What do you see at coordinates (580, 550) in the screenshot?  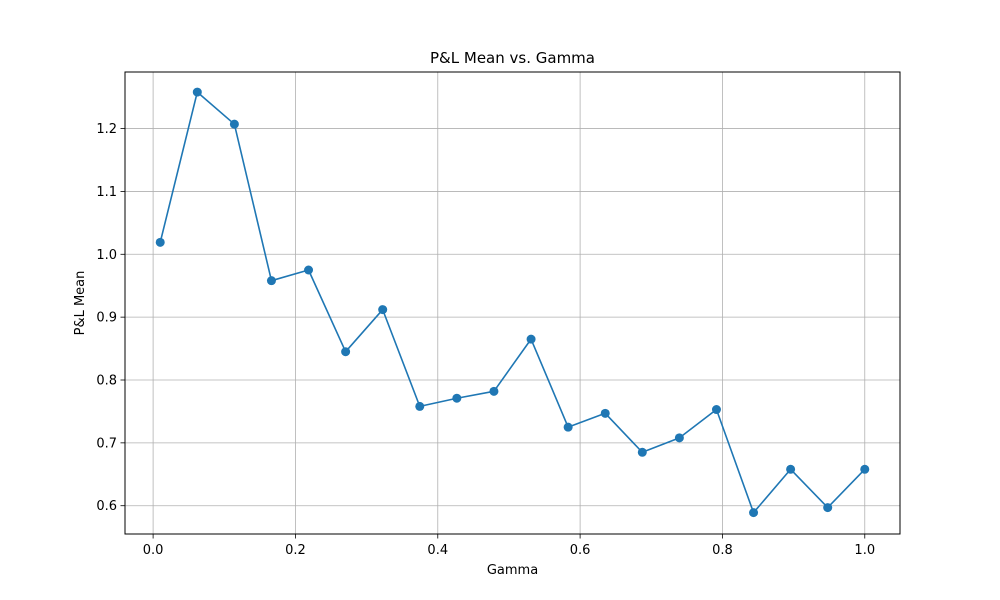 I see `x-tick-label: 0.6` at bounding box center [580, 550].